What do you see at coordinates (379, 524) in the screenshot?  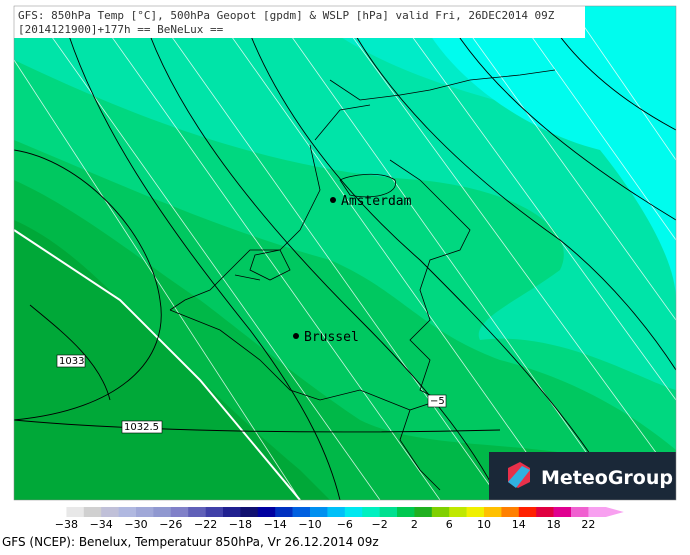 I see `scale-label: −2` at bounding box center [379, 524].